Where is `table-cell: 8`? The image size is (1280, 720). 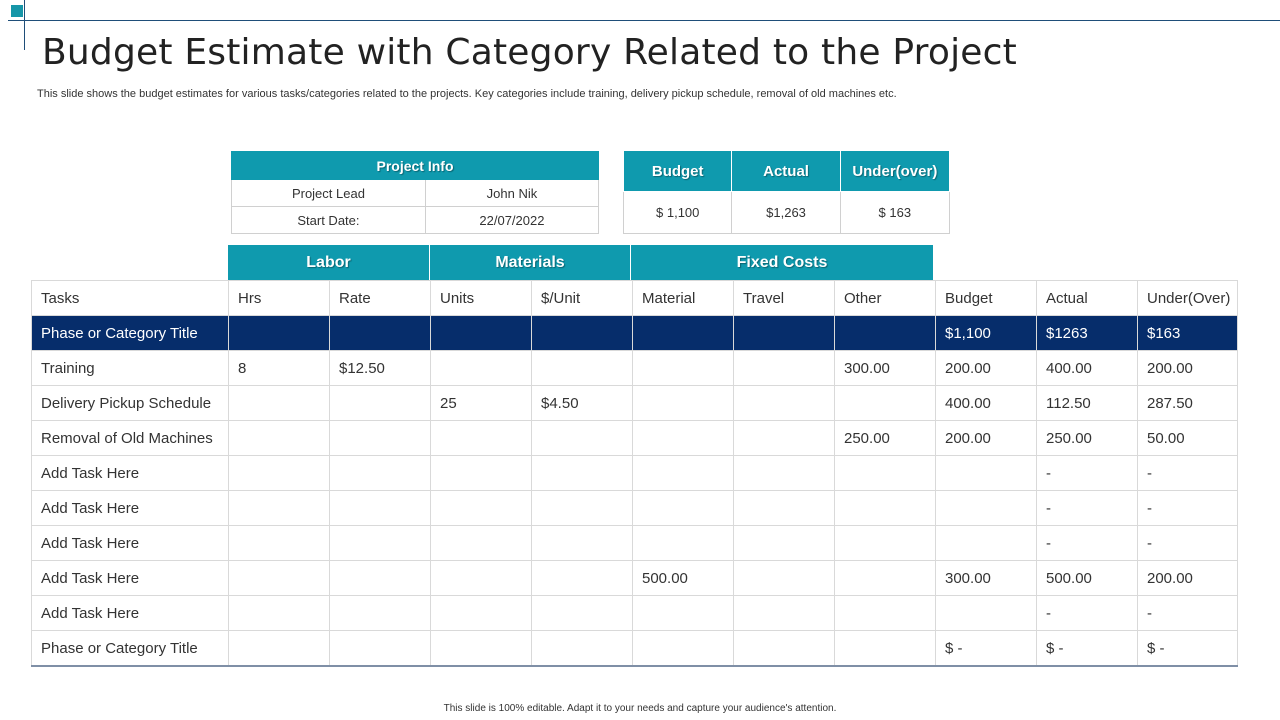 table-cell: 8 is located at coordinates (279, 368).